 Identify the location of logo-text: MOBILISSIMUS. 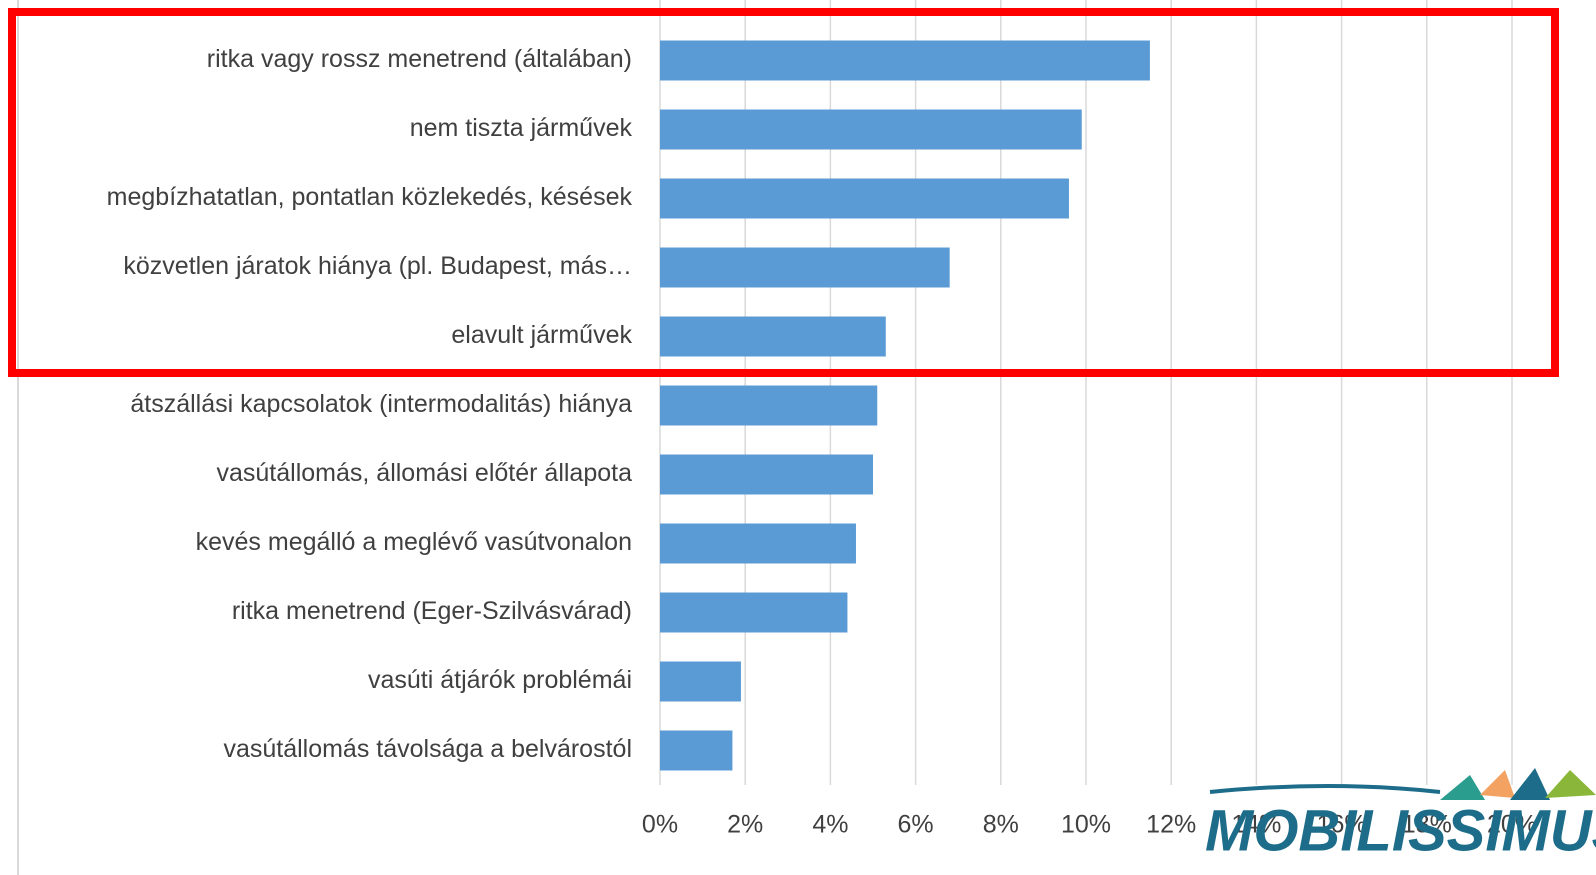
(1400, 830).